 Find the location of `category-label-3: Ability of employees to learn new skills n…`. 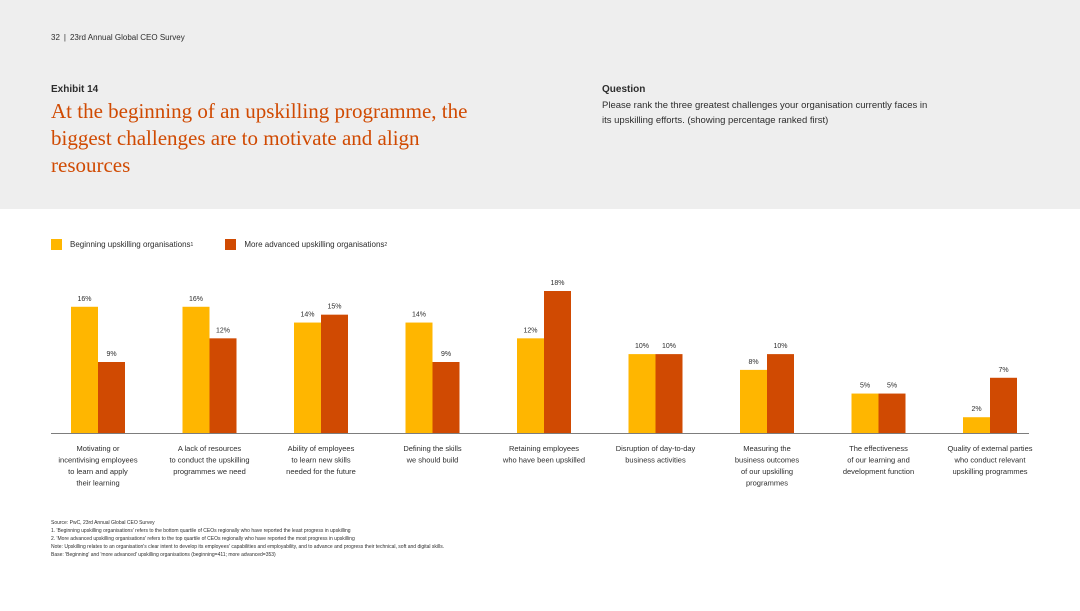

category-label-3: Ability of employees to learn new skills n… is located at coordinates (321, 460).